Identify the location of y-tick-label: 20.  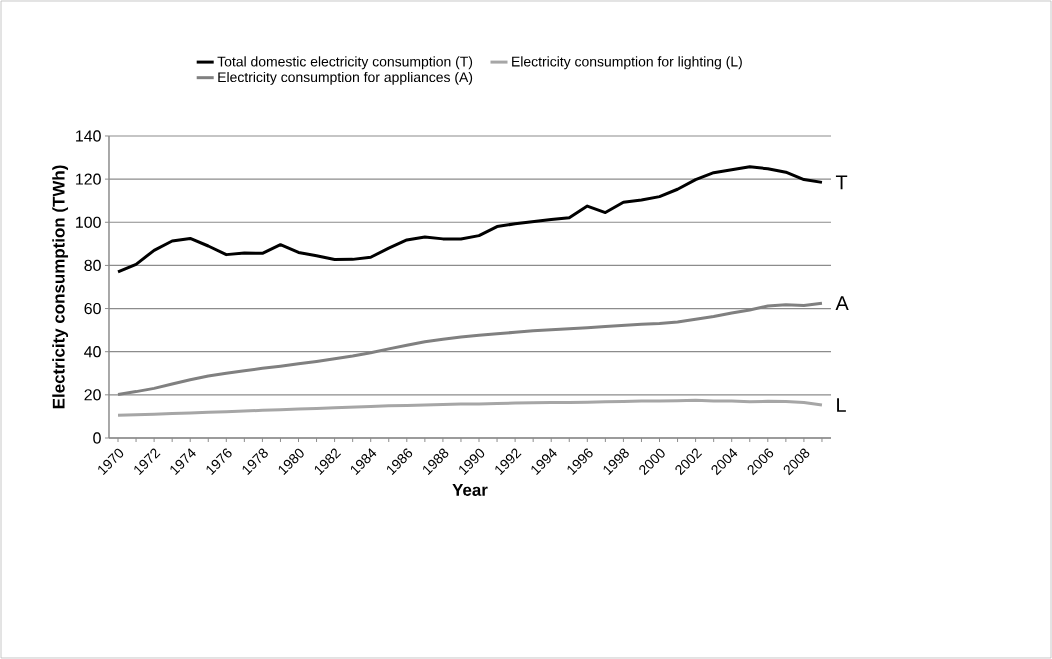
(92, 395).